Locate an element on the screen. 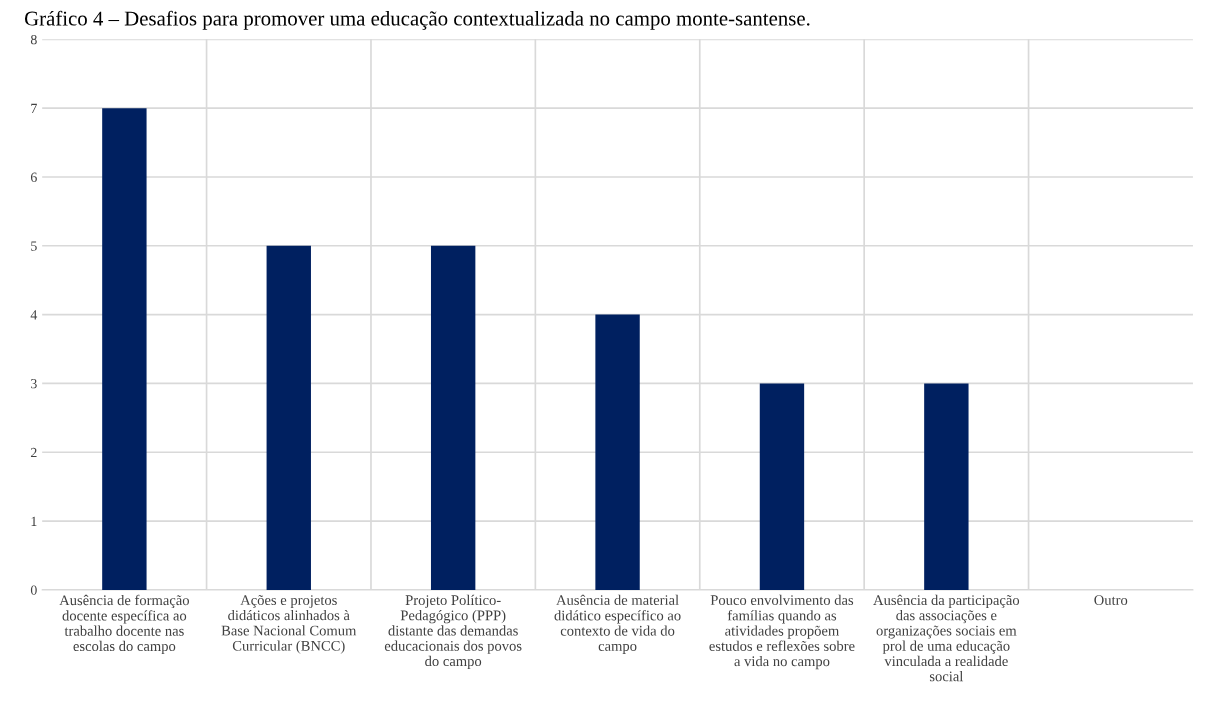  x-tick-label: Outro is located at coordinates (1111, 600).